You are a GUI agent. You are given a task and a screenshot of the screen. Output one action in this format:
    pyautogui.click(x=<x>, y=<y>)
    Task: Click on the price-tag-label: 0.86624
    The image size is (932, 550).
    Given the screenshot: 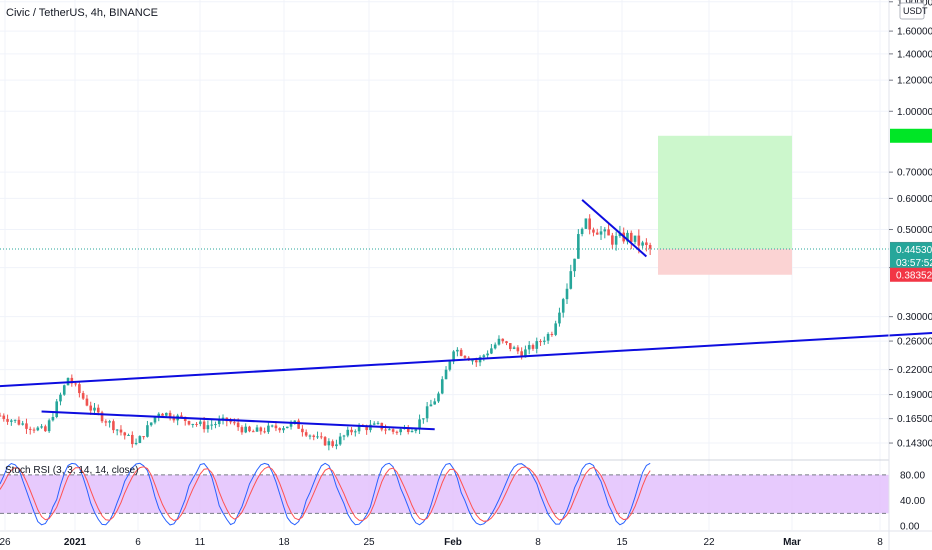 What is the action you would take?
    pyautogui.click(x=914, y=136)
    